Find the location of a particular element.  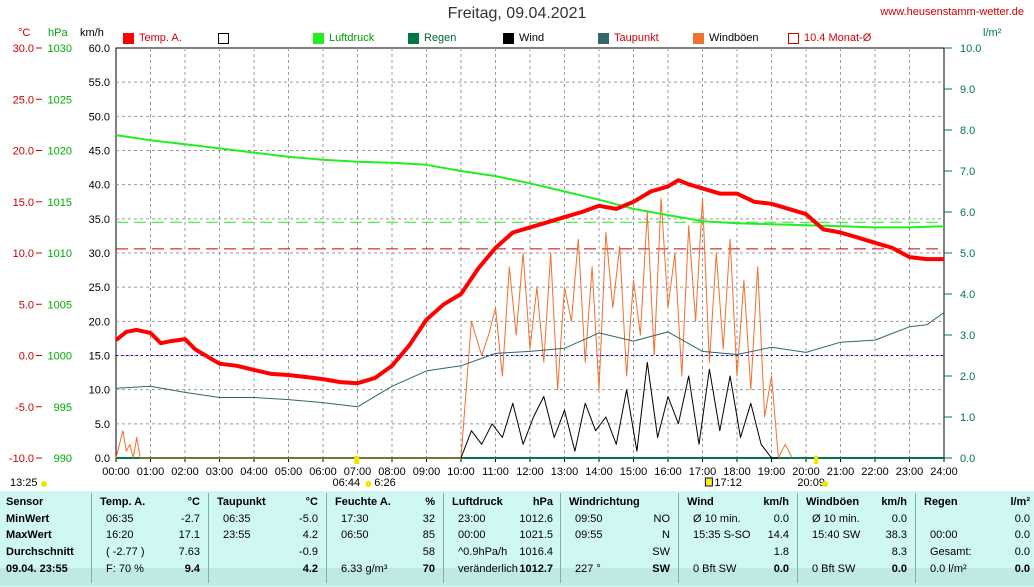

cell-press-label: 00:00 is located at coordinates (472, 535).